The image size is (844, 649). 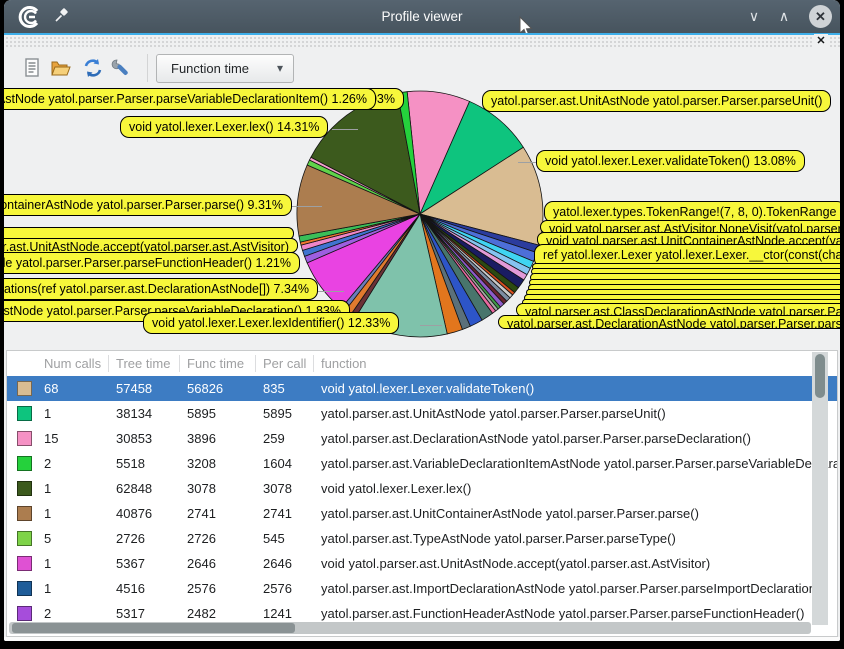 I want to click on active-window-accent-line, so click(x=422, y=34).